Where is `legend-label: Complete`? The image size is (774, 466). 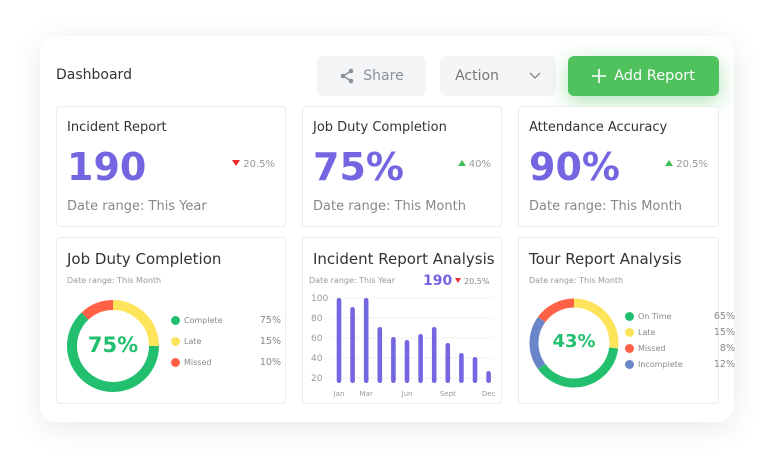 legend-label: Complete is located at coordinates (203, 320).